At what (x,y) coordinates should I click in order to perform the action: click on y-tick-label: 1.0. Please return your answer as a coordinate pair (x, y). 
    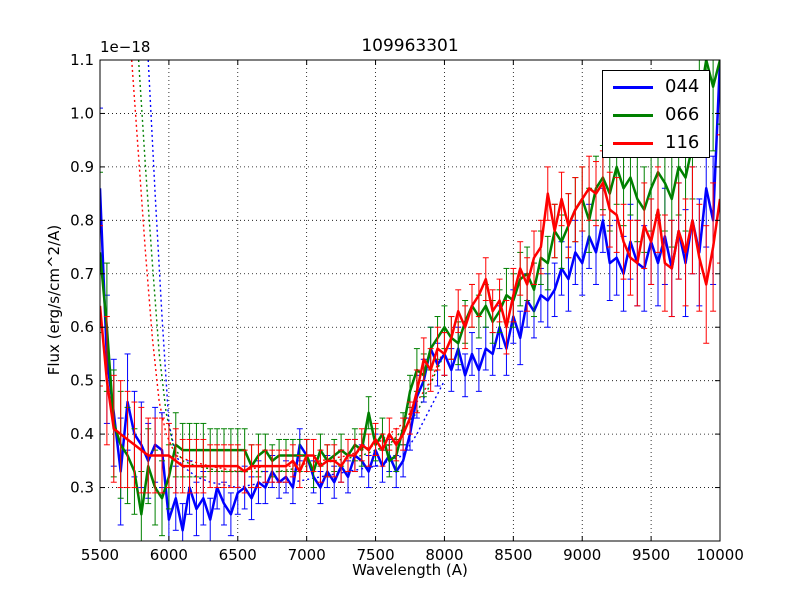
    Looking at the image, I should click on (82, 113).